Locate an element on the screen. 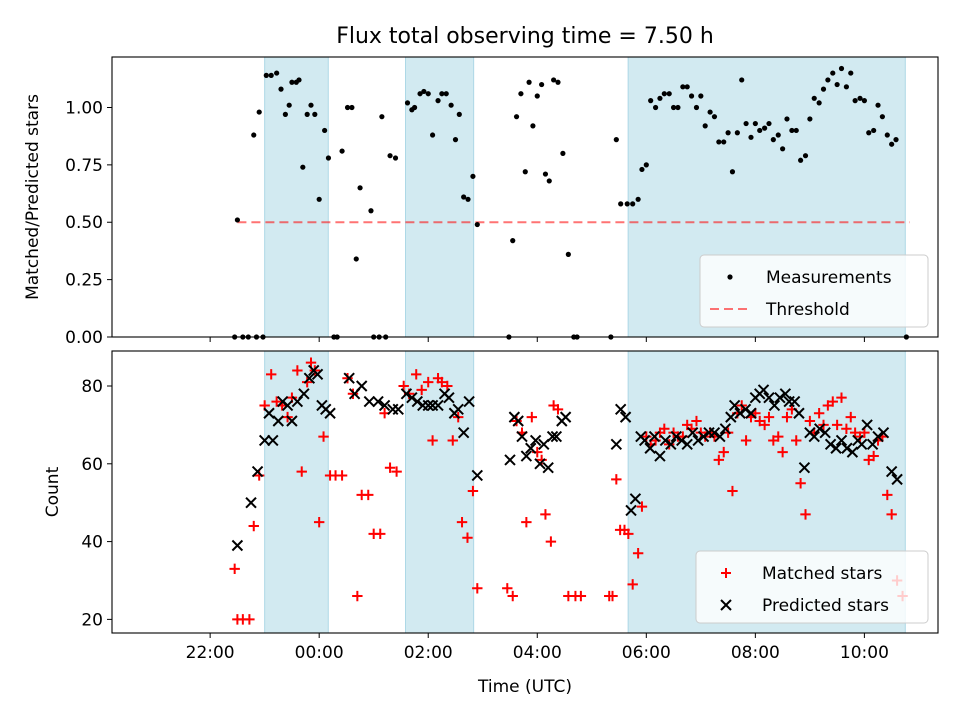 This screenshot has width=960, height=720. legend-marker-matched is located at coordinates (726, 573).